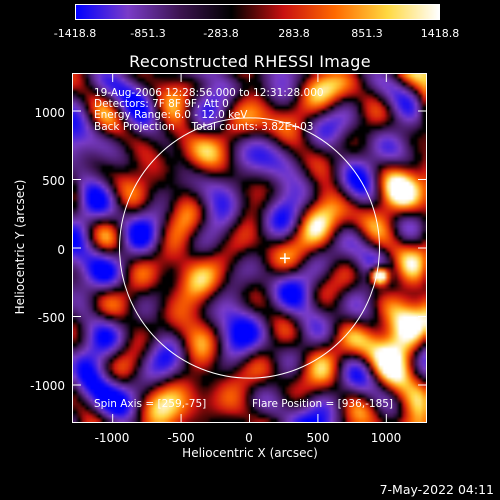  I want to click on colorbar-tick-label: 283.8, so click(294, 33).